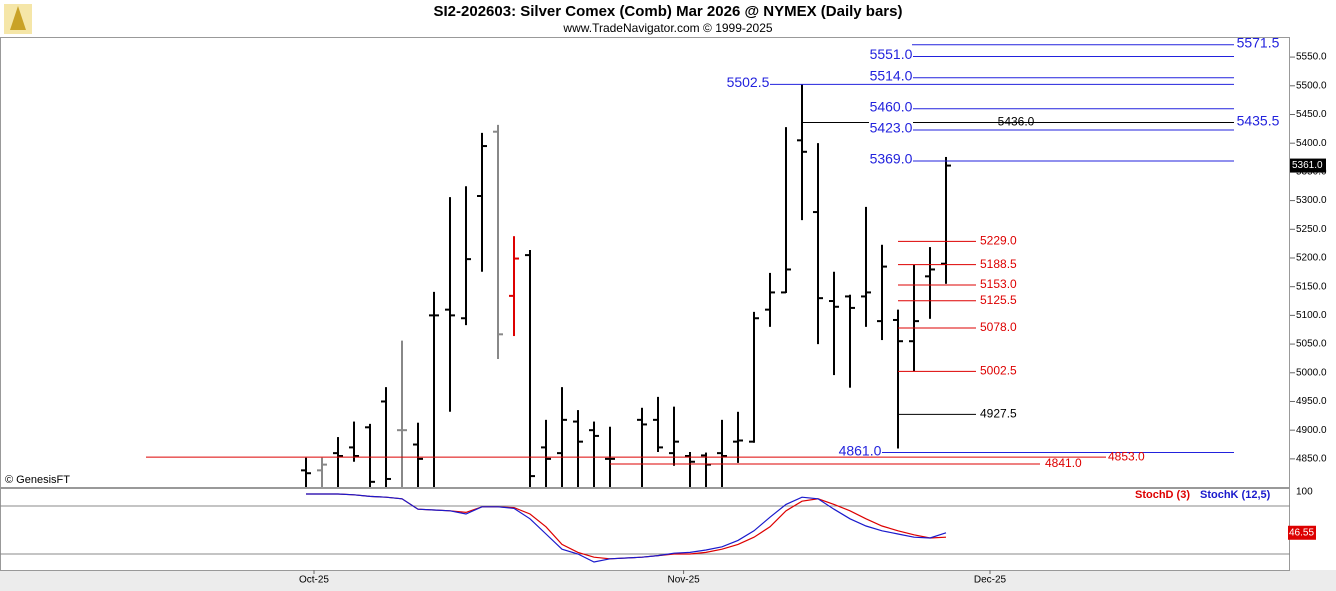 This screenshot has width=1336, height=591. What do you see at coordinates (1311, 344) in the screenshot?
I see `y-tick-label: 5050.0` at bounding box center [1311, 344].